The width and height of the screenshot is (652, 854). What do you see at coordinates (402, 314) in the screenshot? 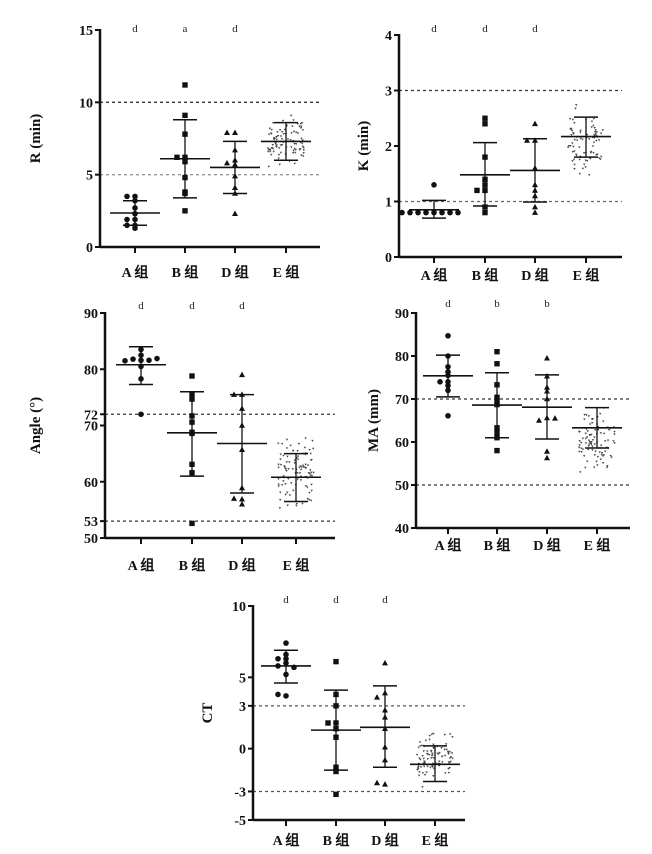
I see `y-tick-label: 90` at bounding box center [402, 314].